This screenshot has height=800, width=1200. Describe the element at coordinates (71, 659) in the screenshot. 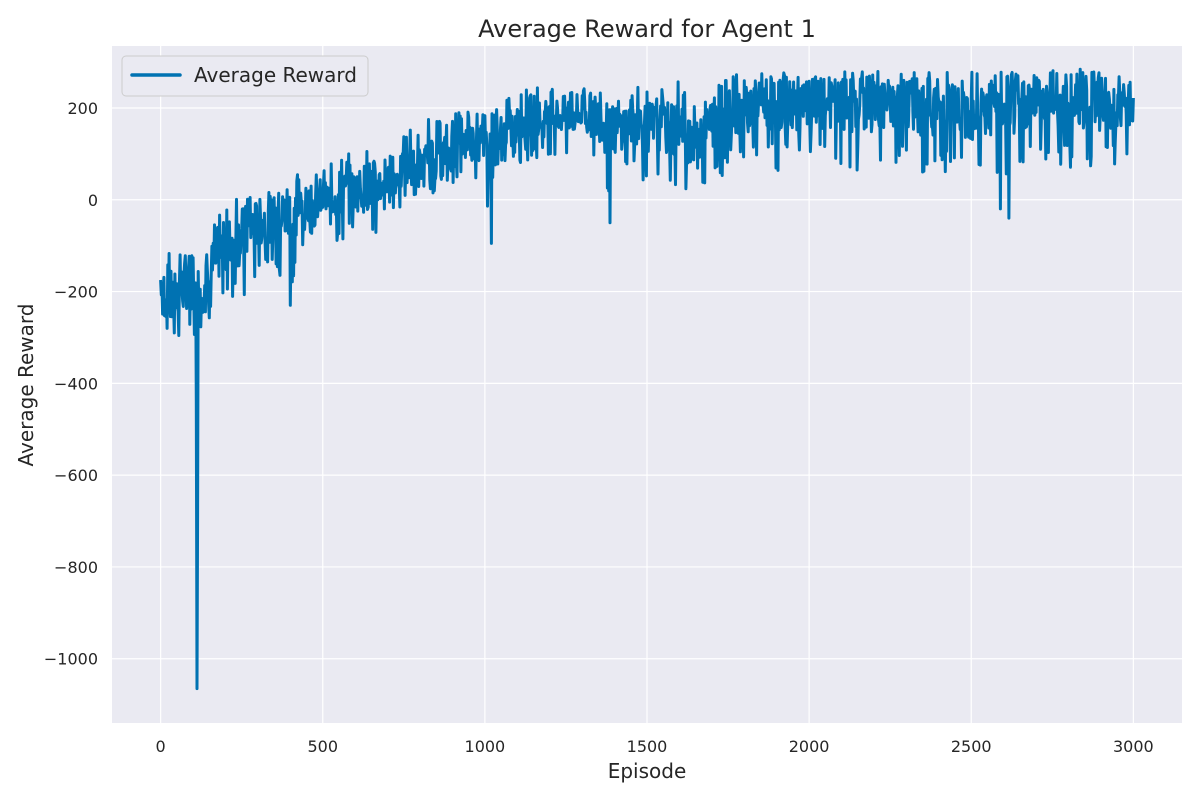

I see `y-tick-label: −1000` at that location.